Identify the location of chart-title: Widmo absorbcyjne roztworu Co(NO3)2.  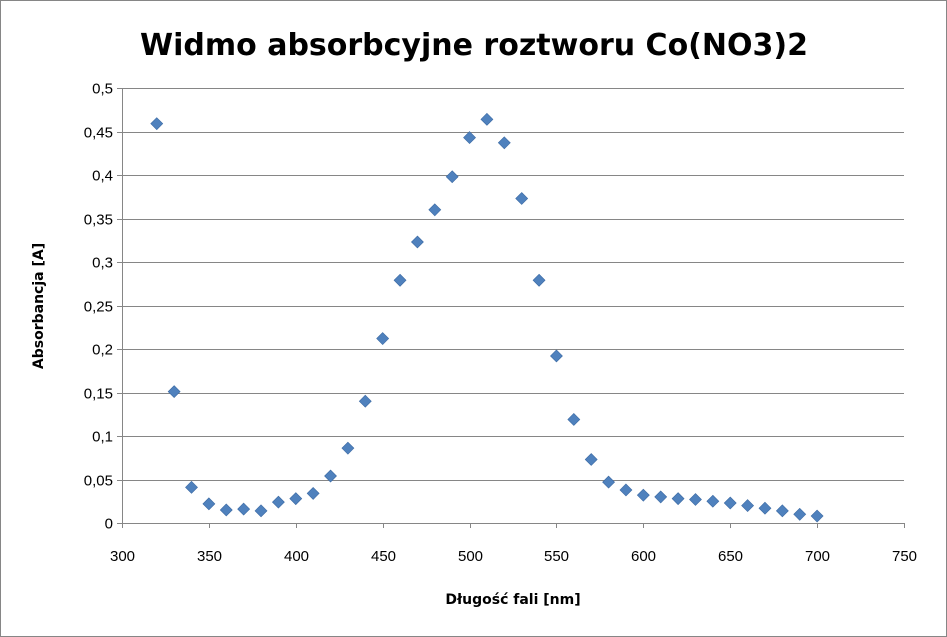
(474, 45).